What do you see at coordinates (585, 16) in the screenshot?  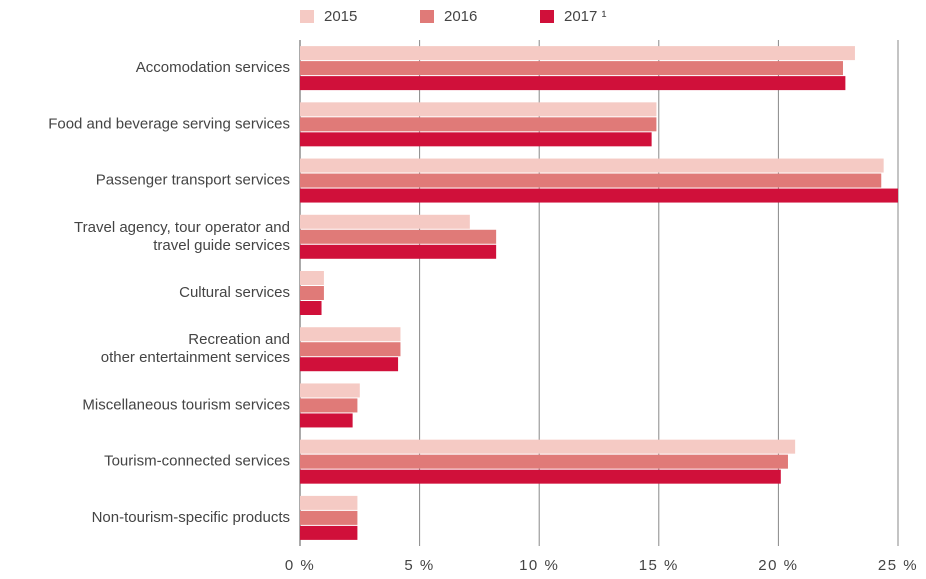 I see `legend-label: 2017 ¹` at bounding box center [585, 16].